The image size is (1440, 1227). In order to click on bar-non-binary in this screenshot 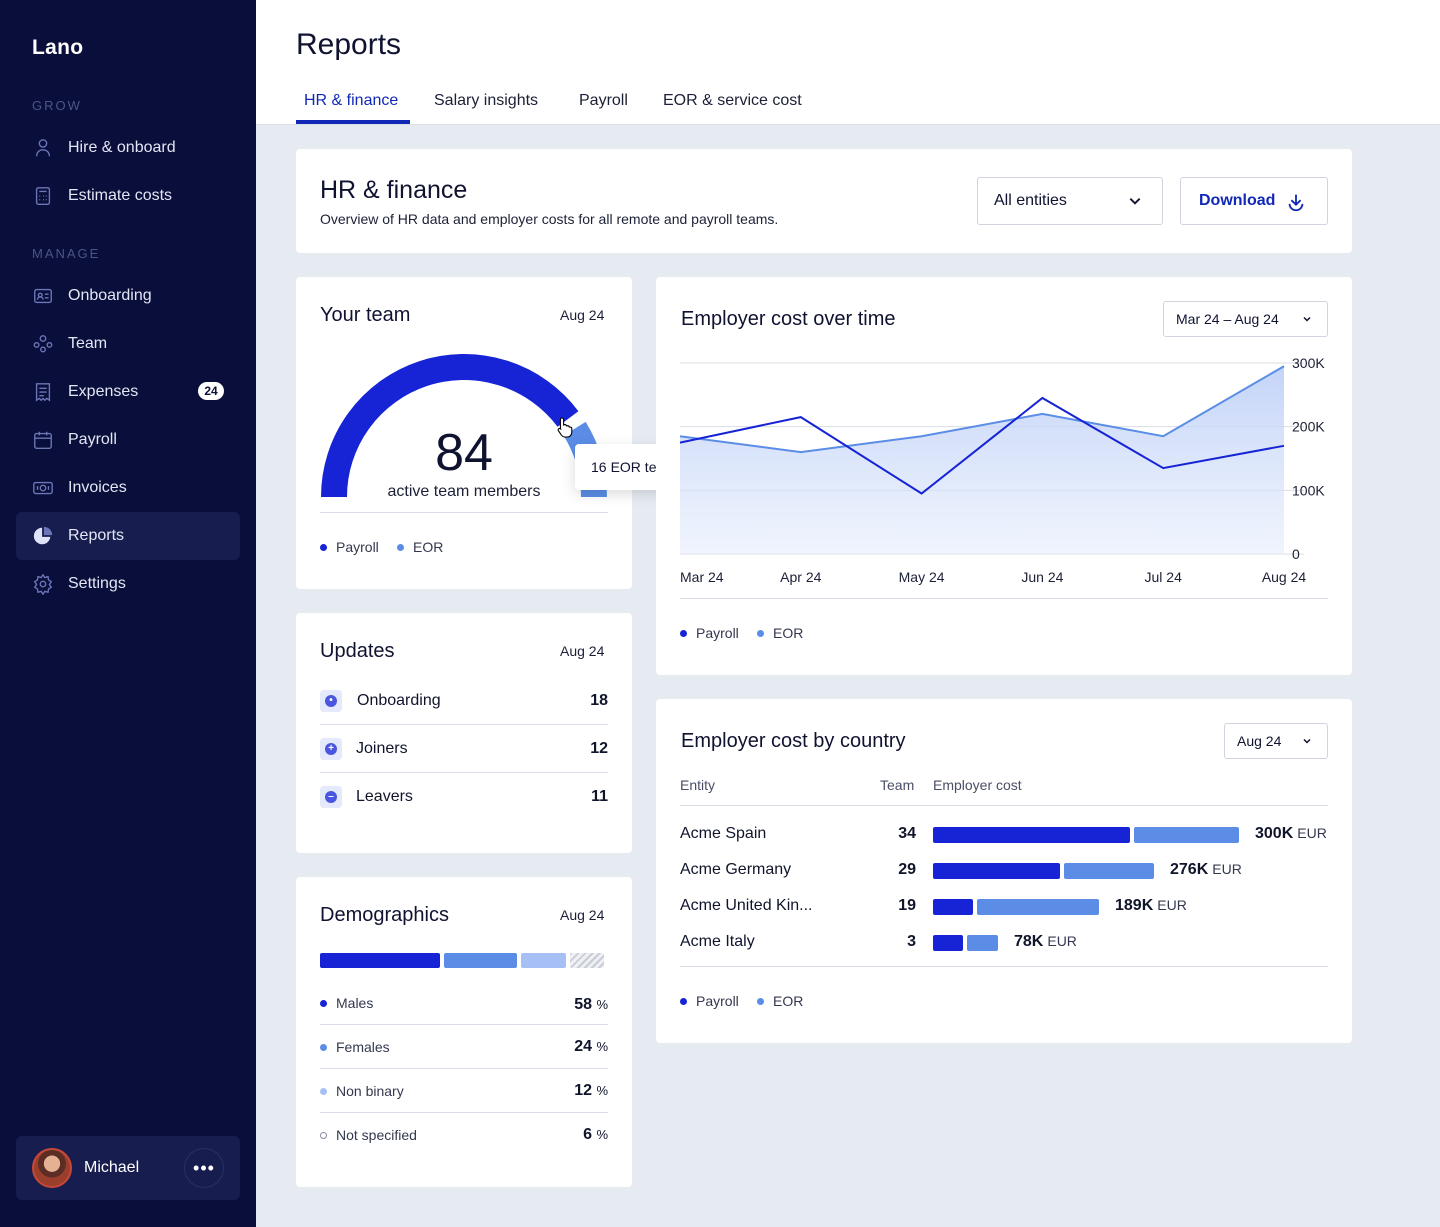, I will do `click(543, 960)`.